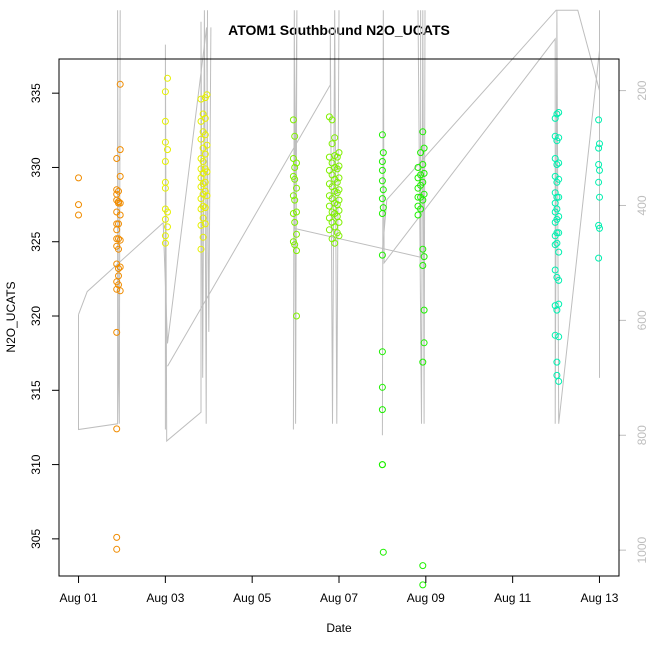  I want to click on x-tick-label: Aug 09, so click(426, 598).